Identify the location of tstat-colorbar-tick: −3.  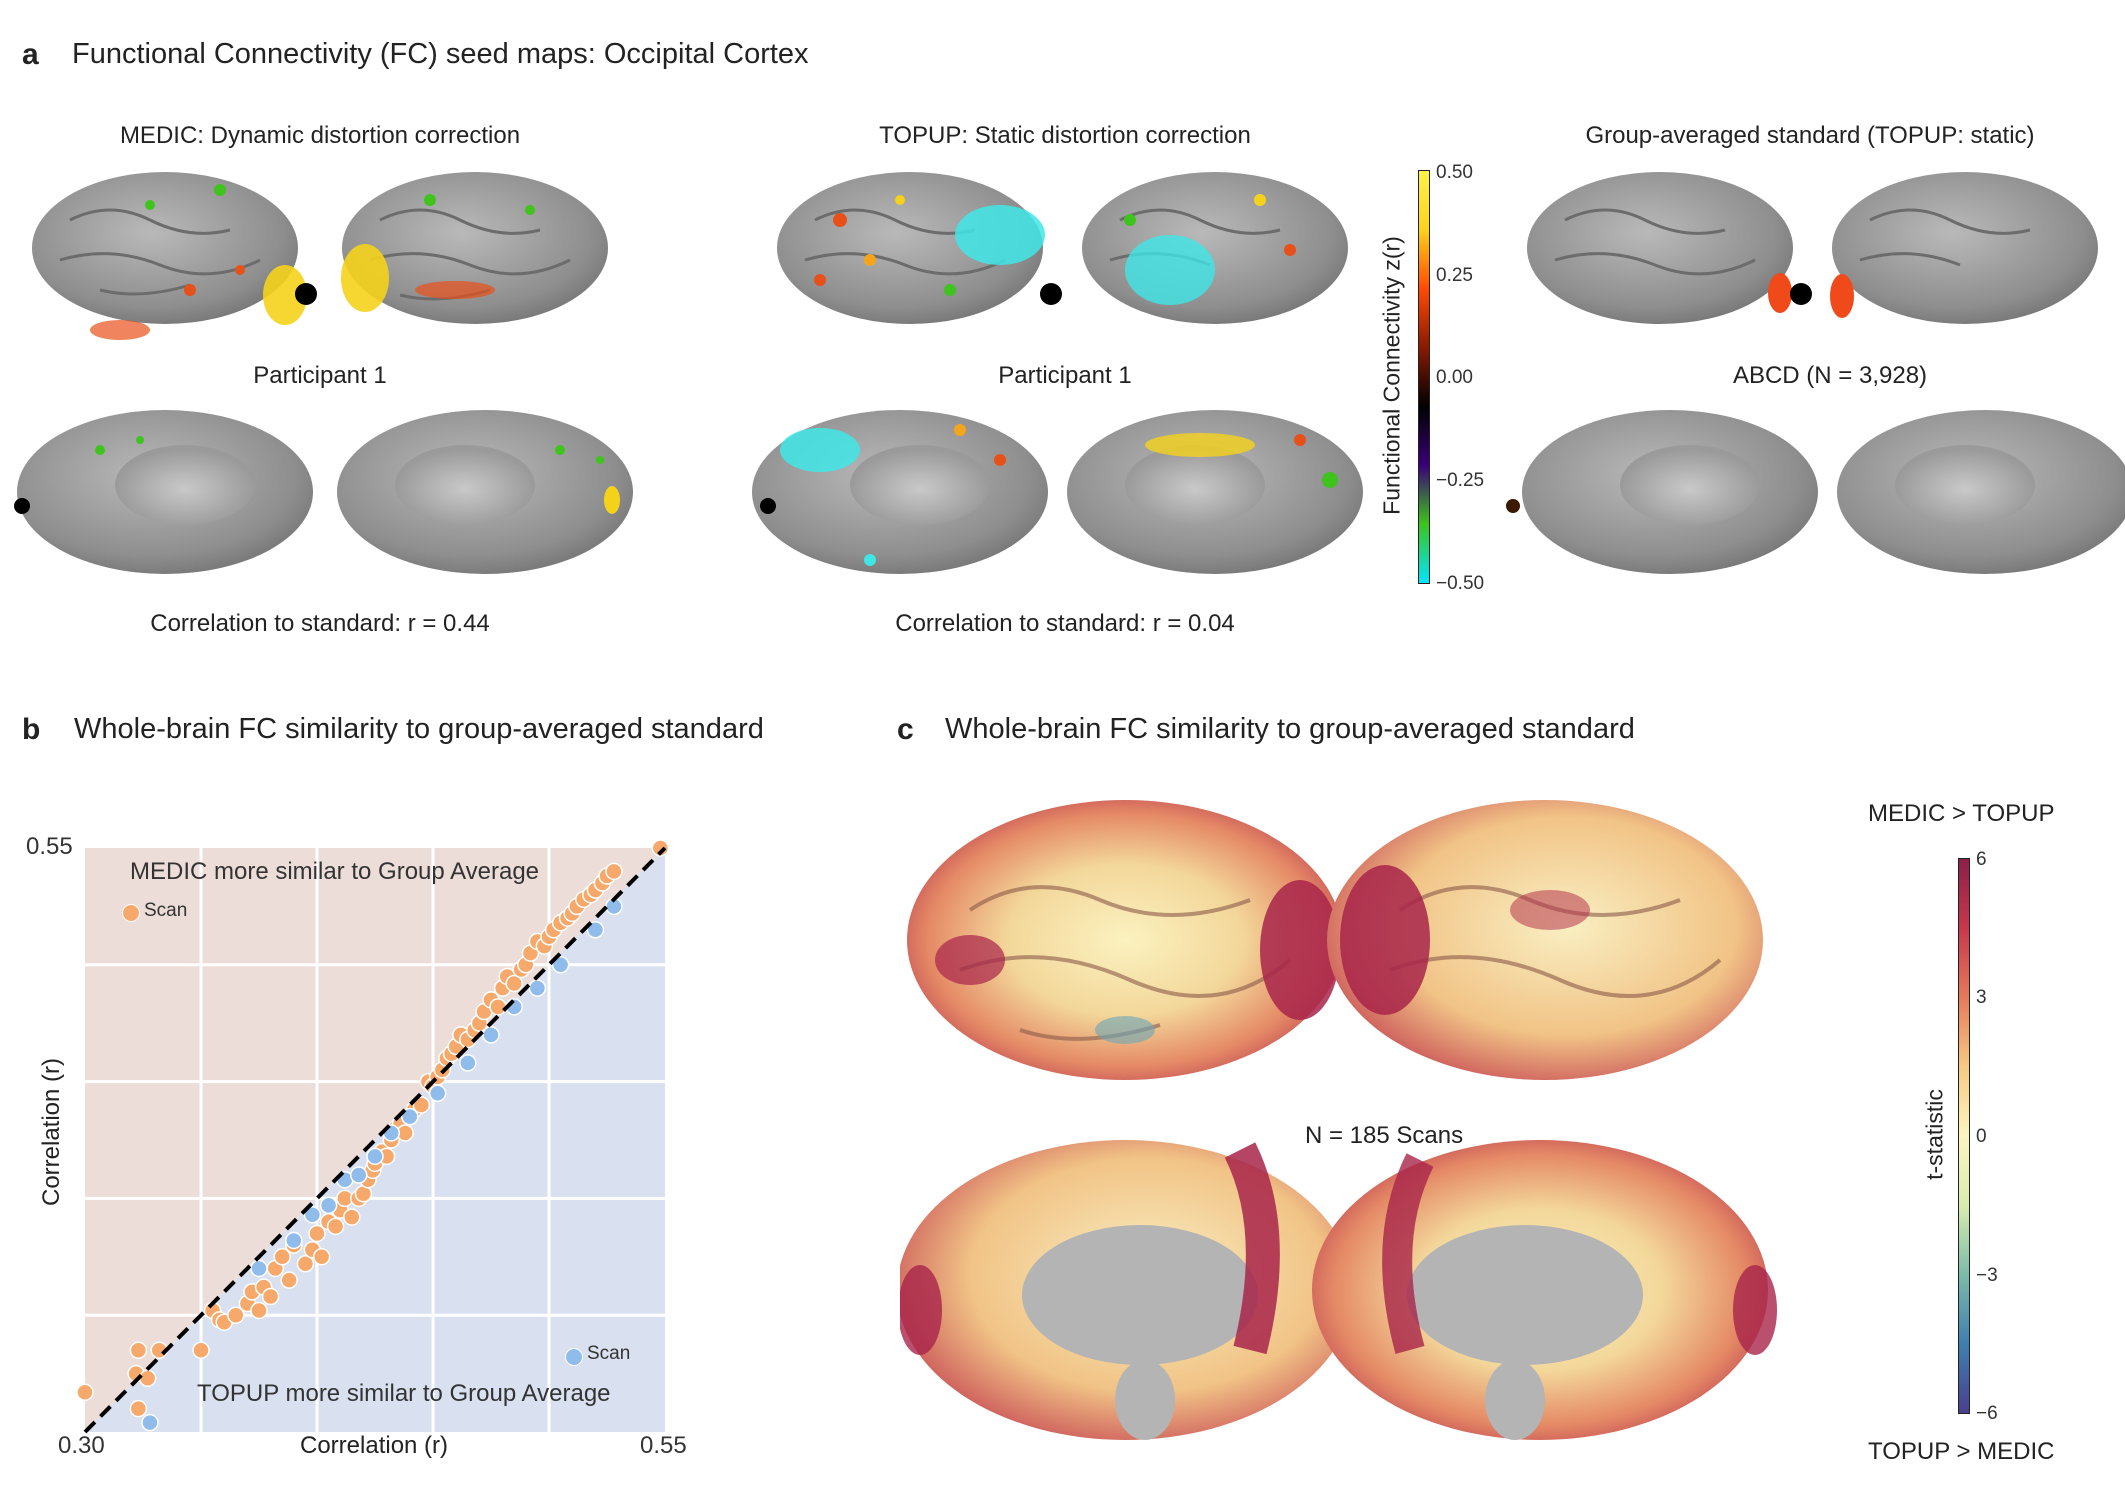
(1987, 1275).